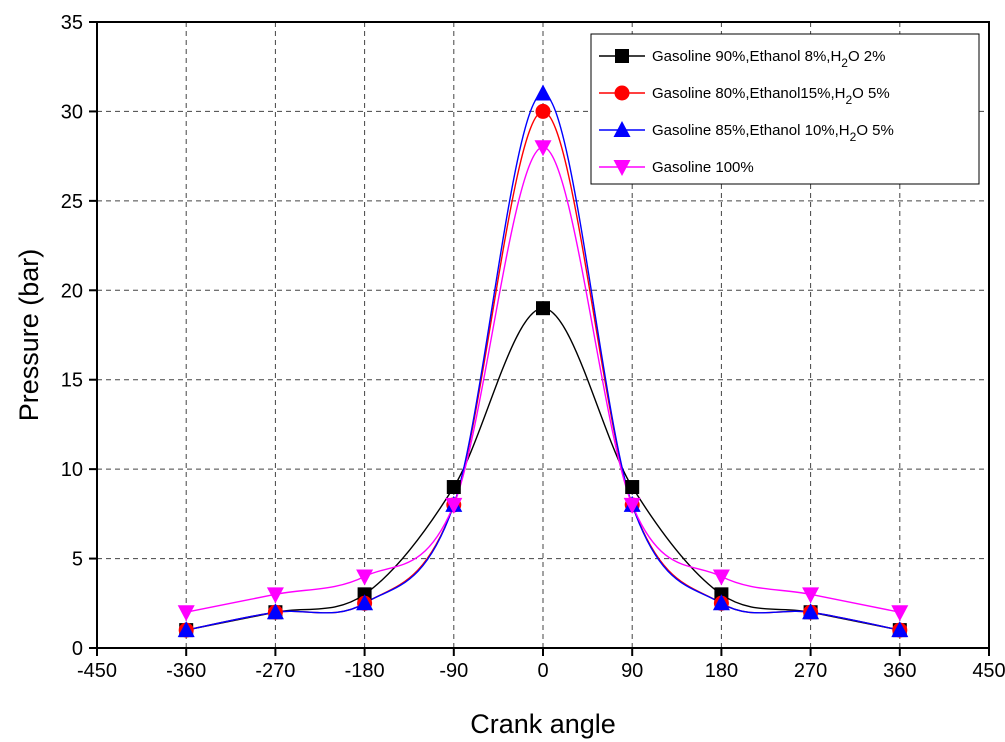 The image size is (1005, 742). What do you see at coordinates (543, 724) in the screenshot?
I see `x-axis-title: Crank angle` at bounding box center [543, 724].